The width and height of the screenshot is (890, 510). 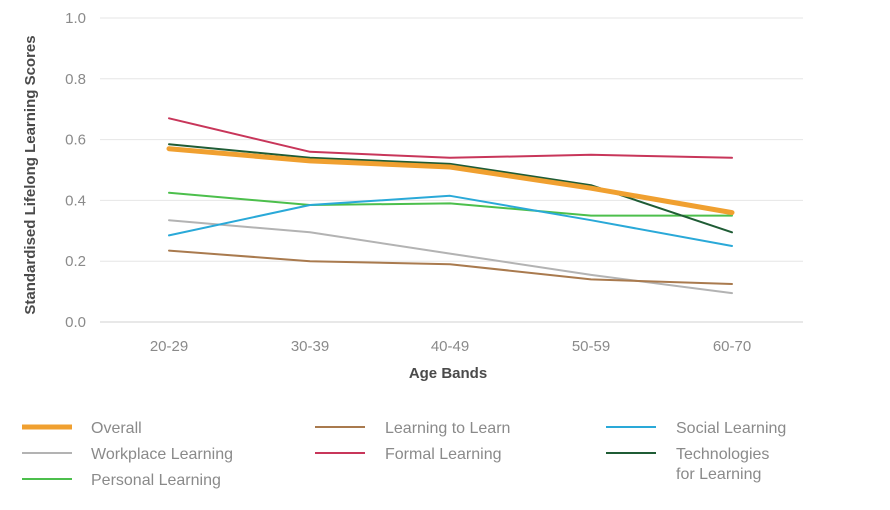 I want to click on y-tick-label: 0.6, so click(x=75, y=140).